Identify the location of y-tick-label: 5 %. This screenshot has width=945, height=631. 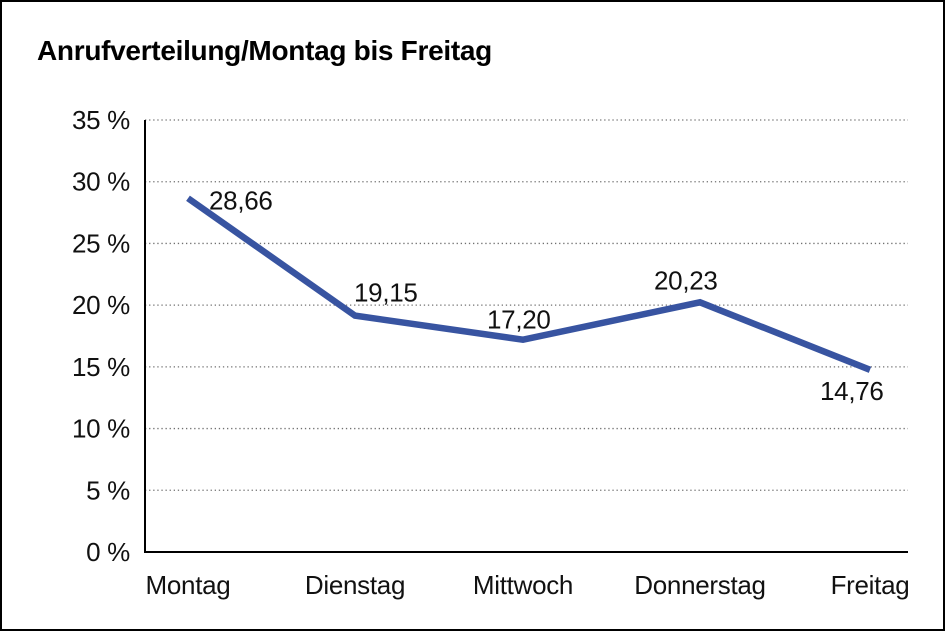
(108, 490).